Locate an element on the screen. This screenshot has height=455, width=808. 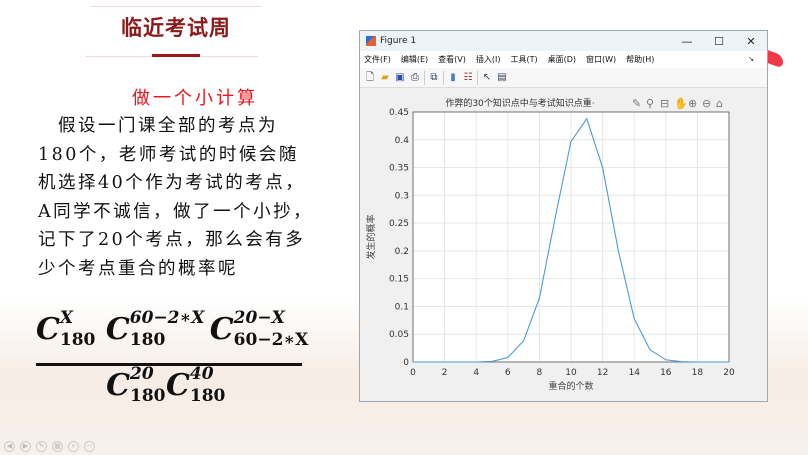
menu-edit: 编辑(E) is located at coordinates (414, 59).